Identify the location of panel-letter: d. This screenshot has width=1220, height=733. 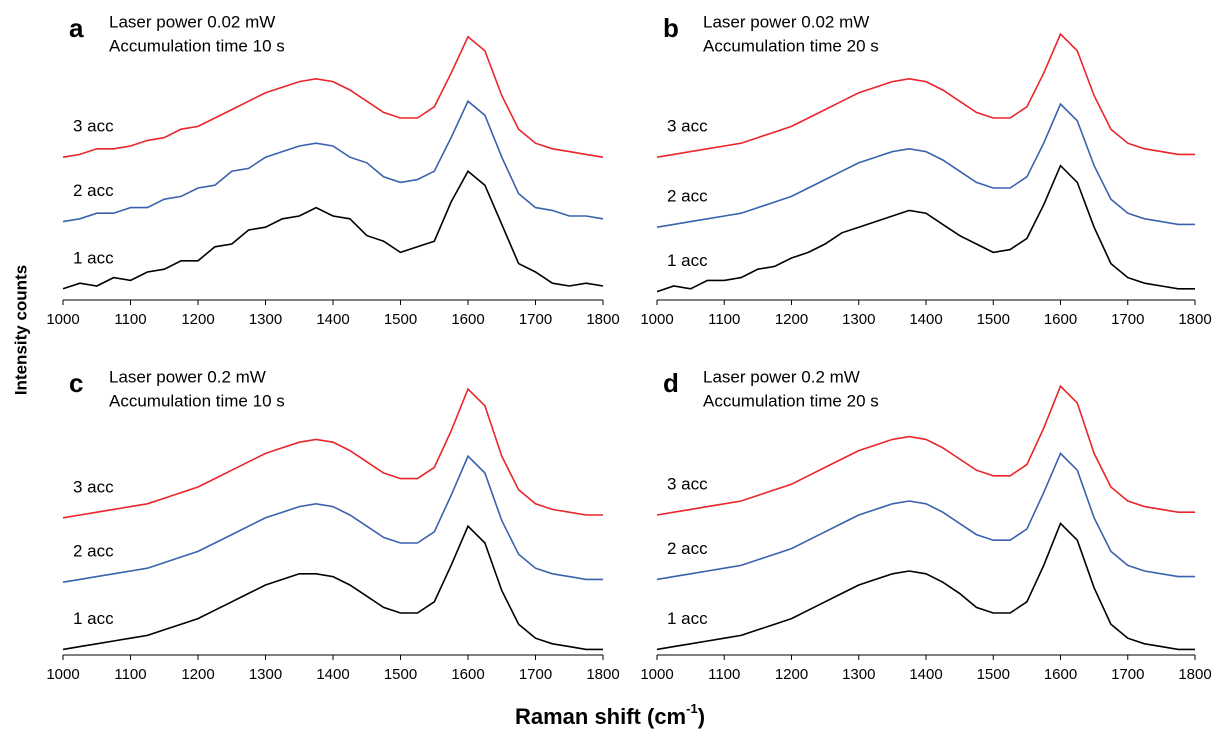
(671, 383).